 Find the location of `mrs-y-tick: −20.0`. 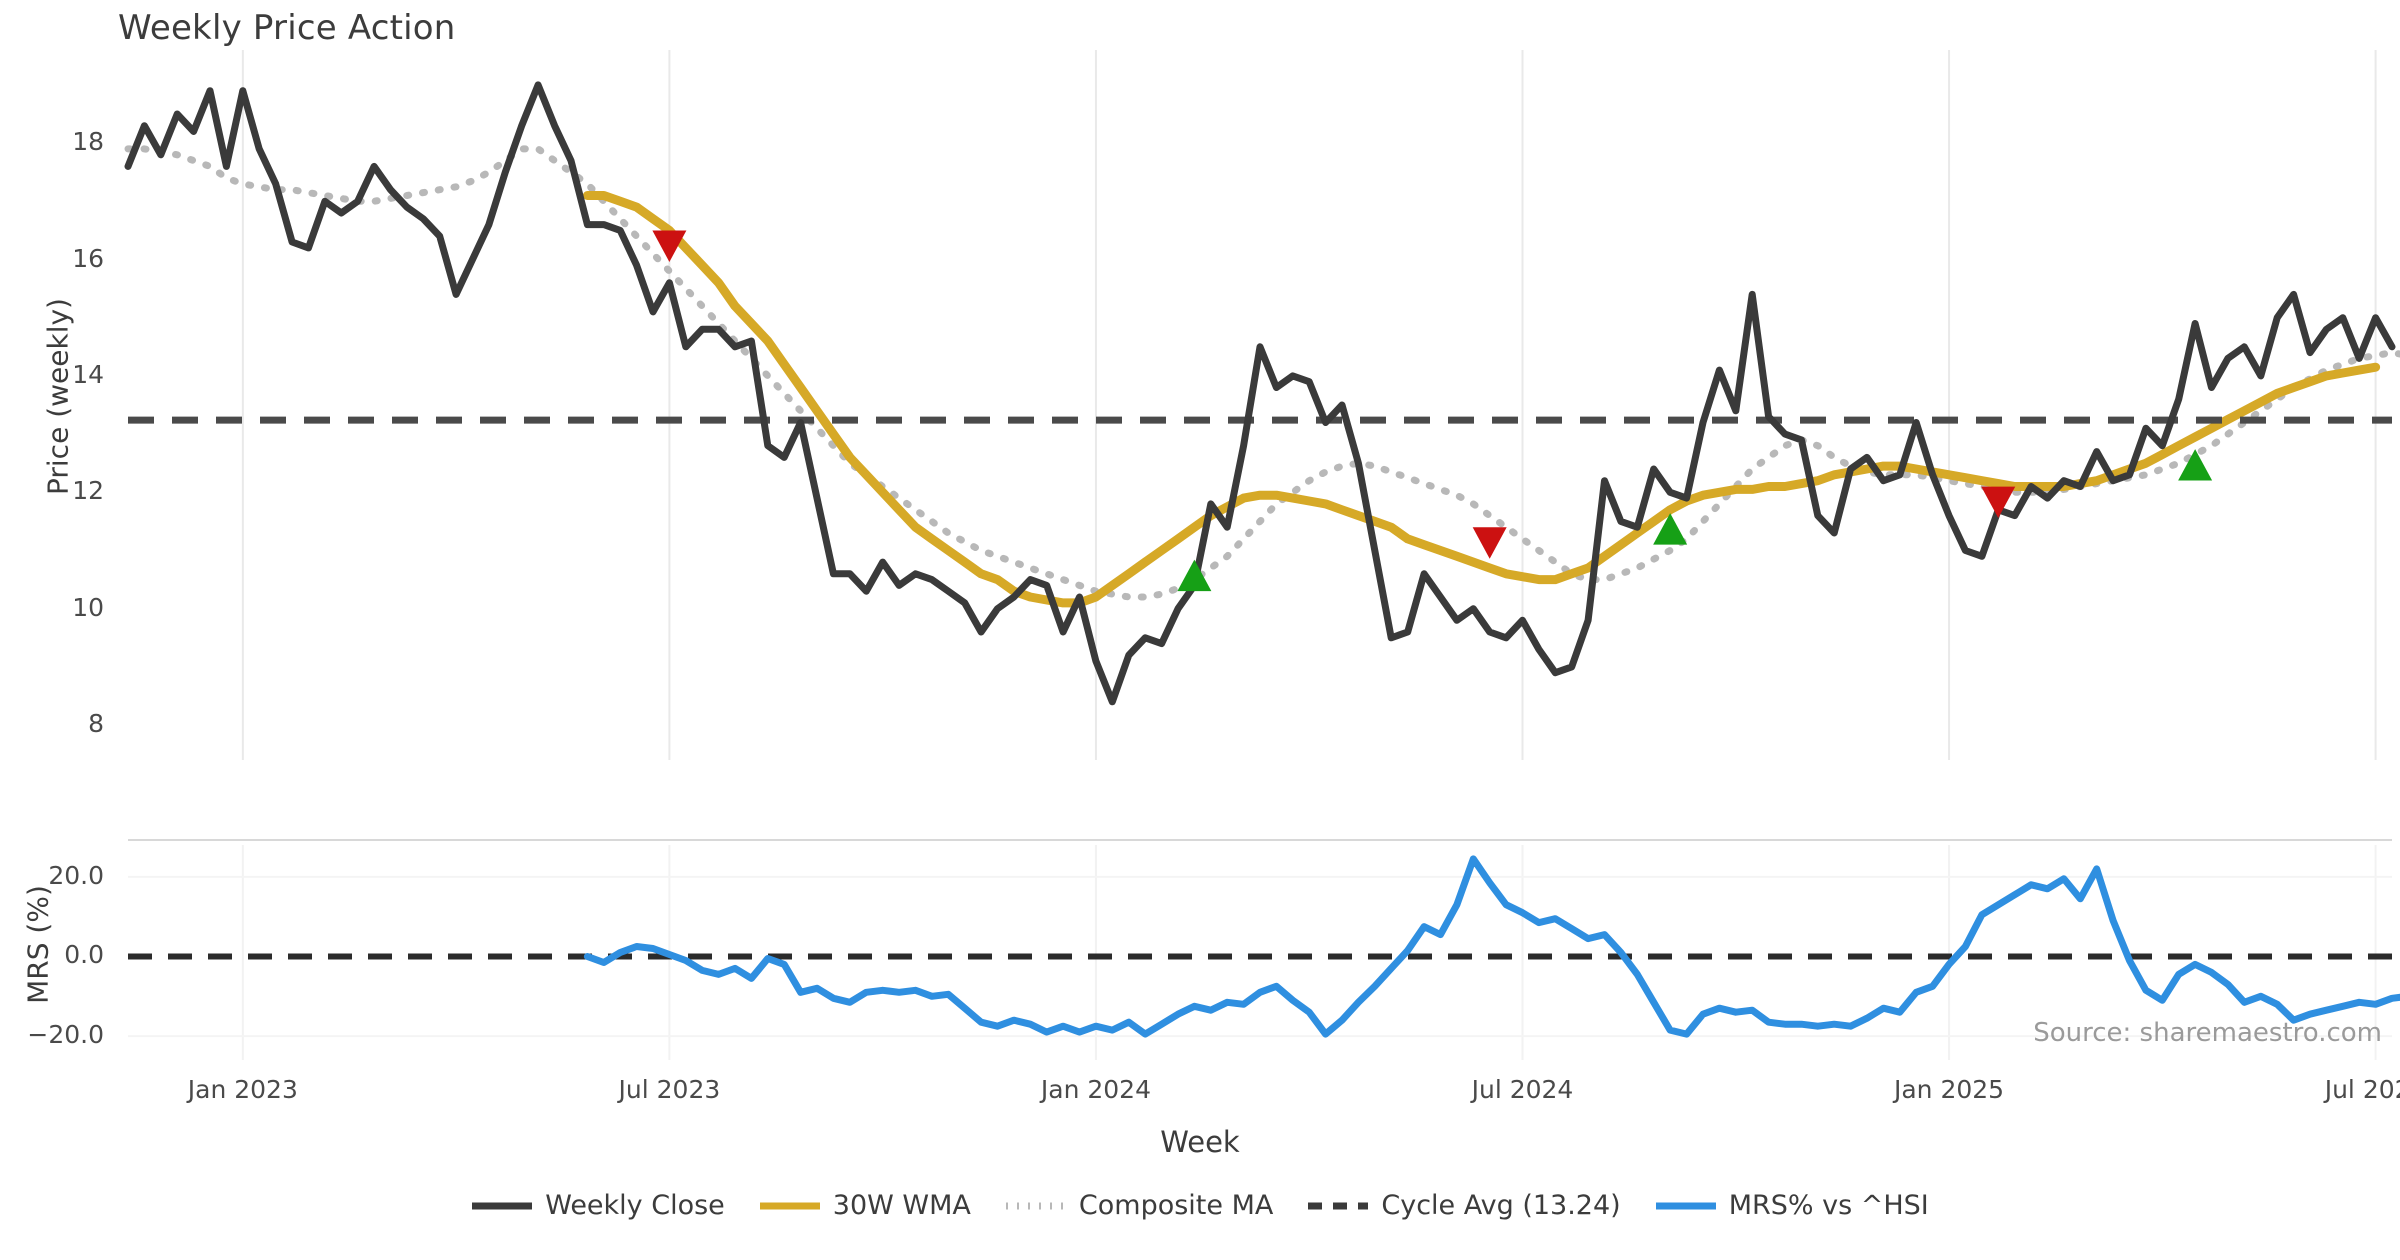

mrs-y-tick: −20.0 is located at coordinates (65, 1035).